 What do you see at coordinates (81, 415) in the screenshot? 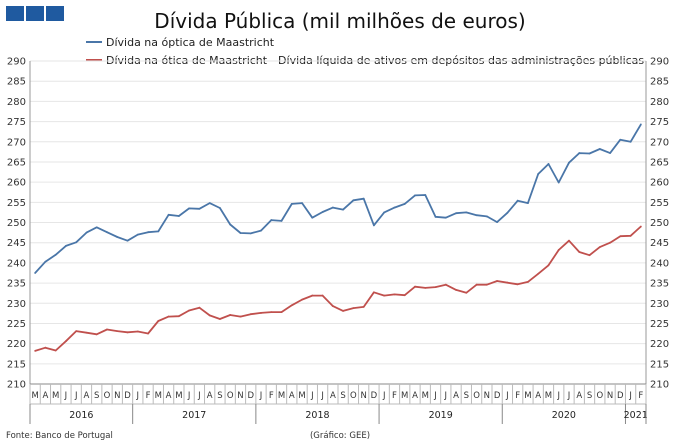
I see `year-label: 2016` at bounding box center [81, 415].